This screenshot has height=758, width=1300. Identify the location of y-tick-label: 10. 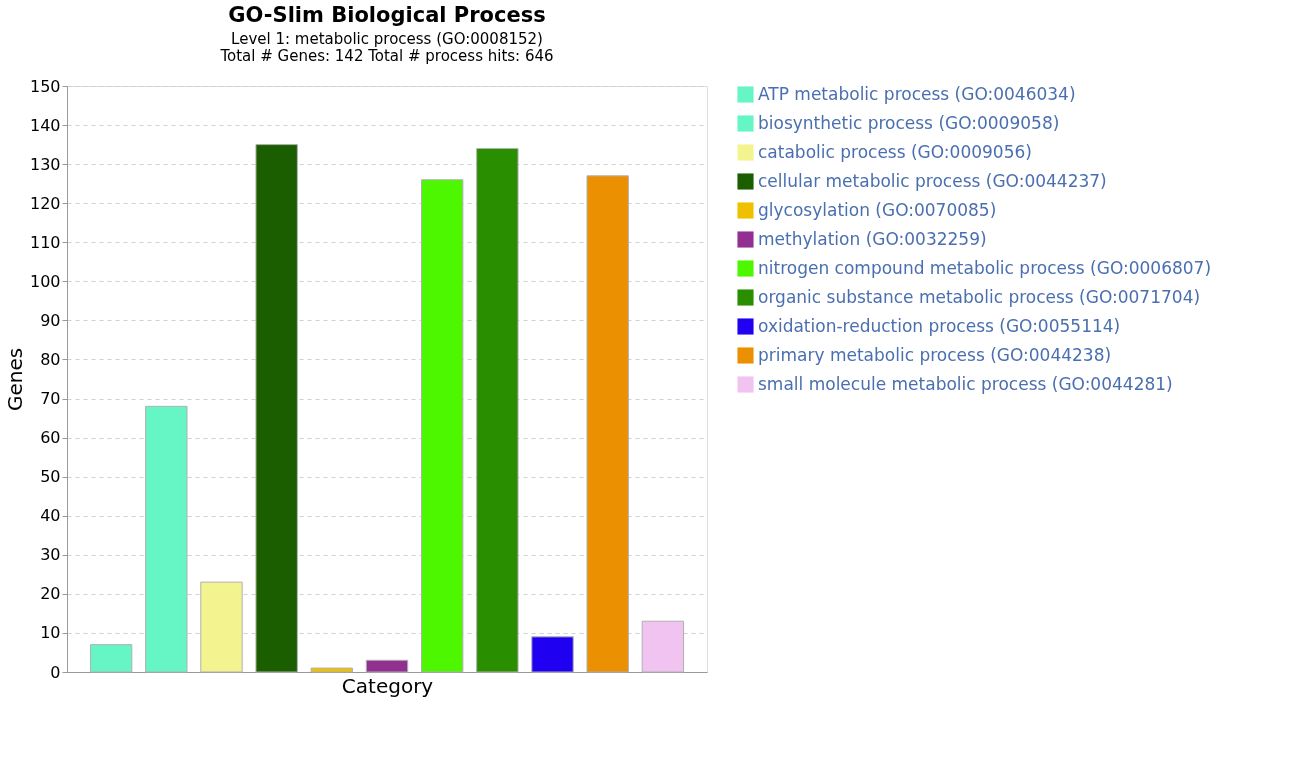
(50, 633).